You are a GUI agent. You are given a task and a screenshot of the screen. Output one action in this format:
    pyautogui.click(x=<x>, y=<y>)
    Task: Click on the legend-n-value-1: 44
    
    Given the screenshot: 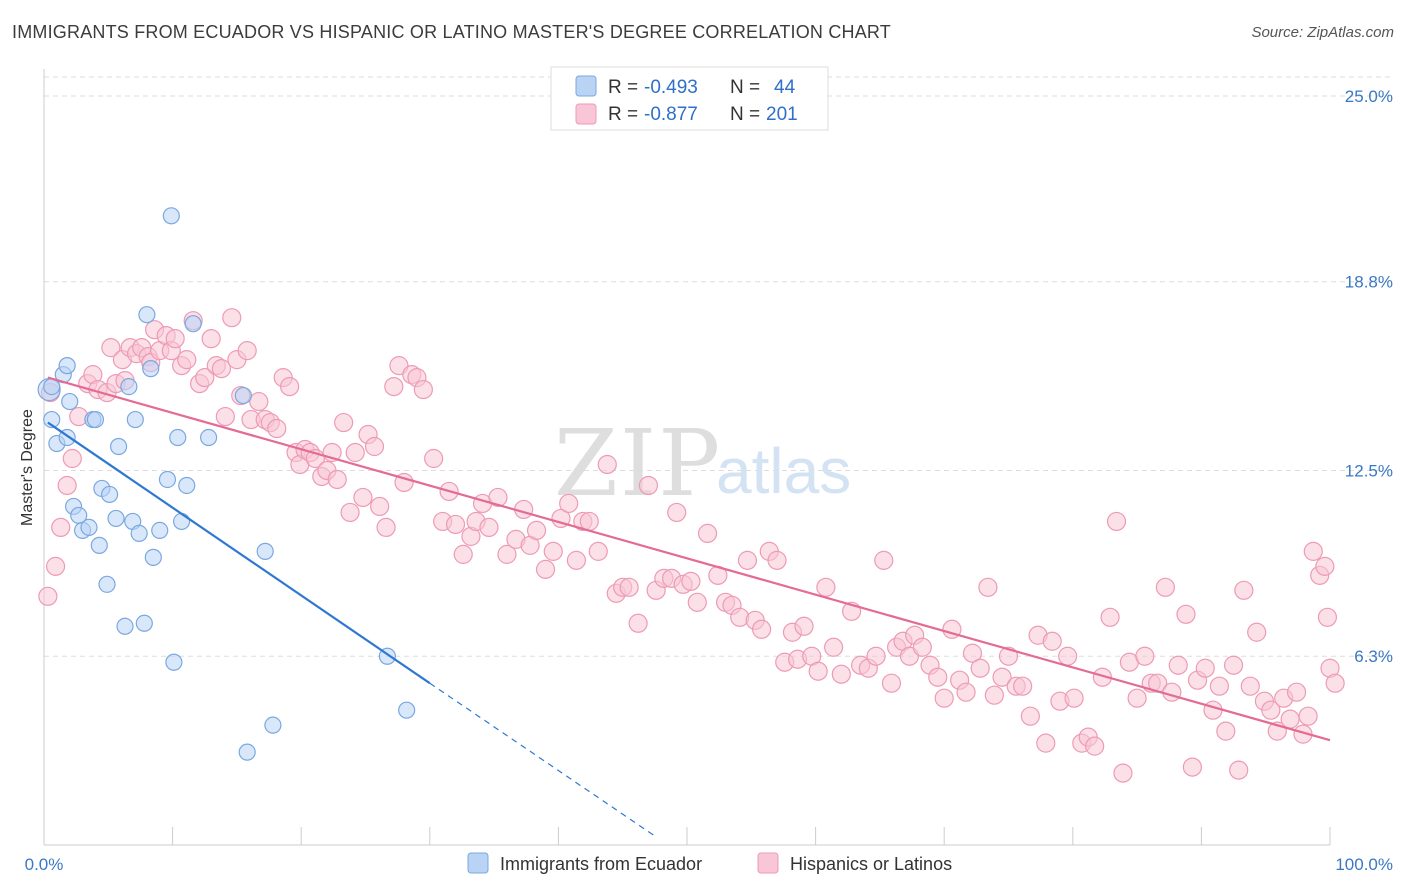 What is the action you would take?
    pyautogui.click(x=785, y=87)
    